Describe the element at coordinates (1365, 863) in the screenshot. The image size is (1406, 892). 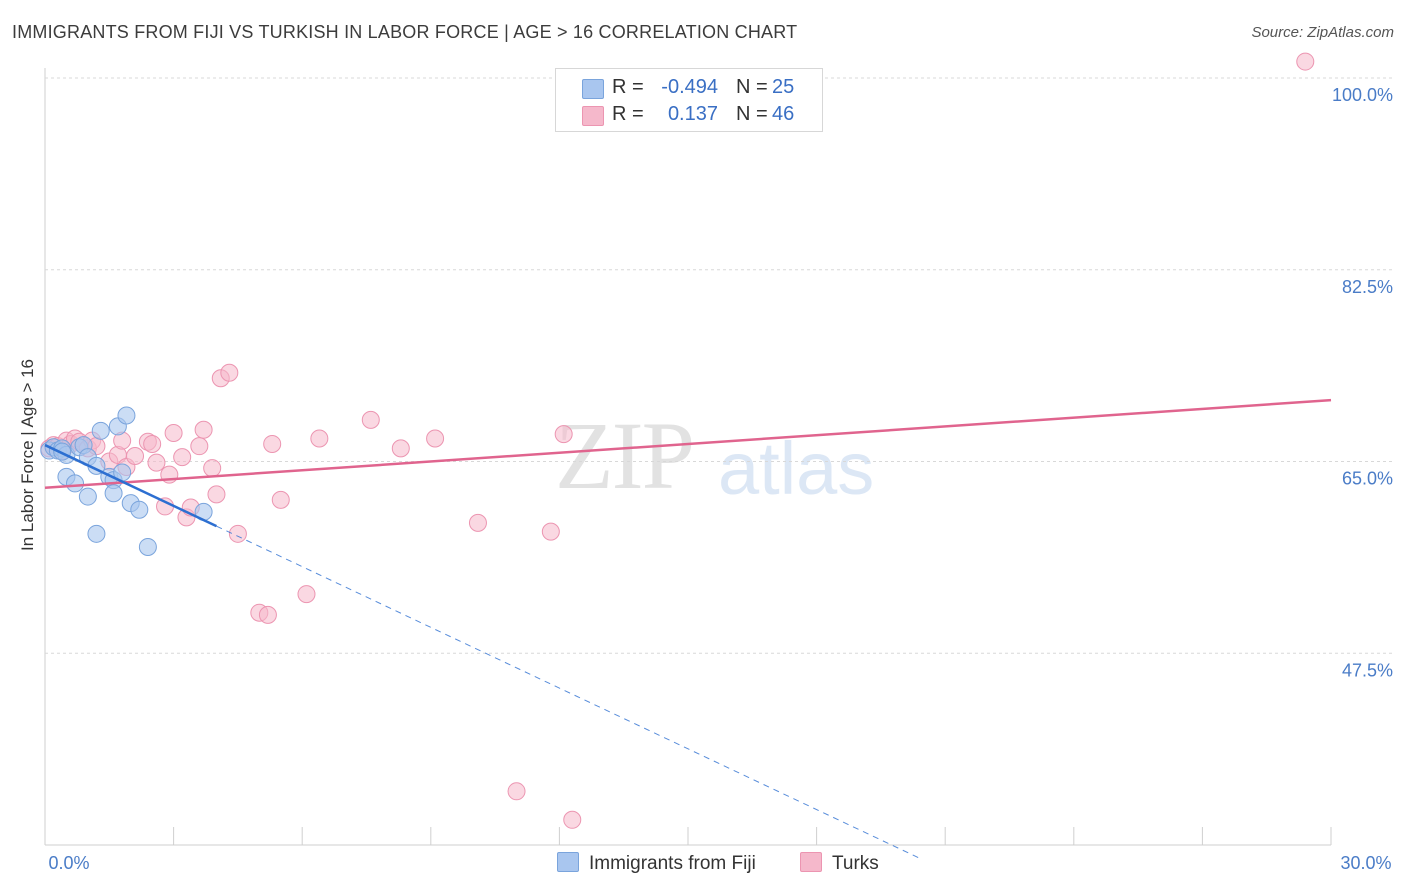
I see `x-tick-label: 30.0%` at that location.